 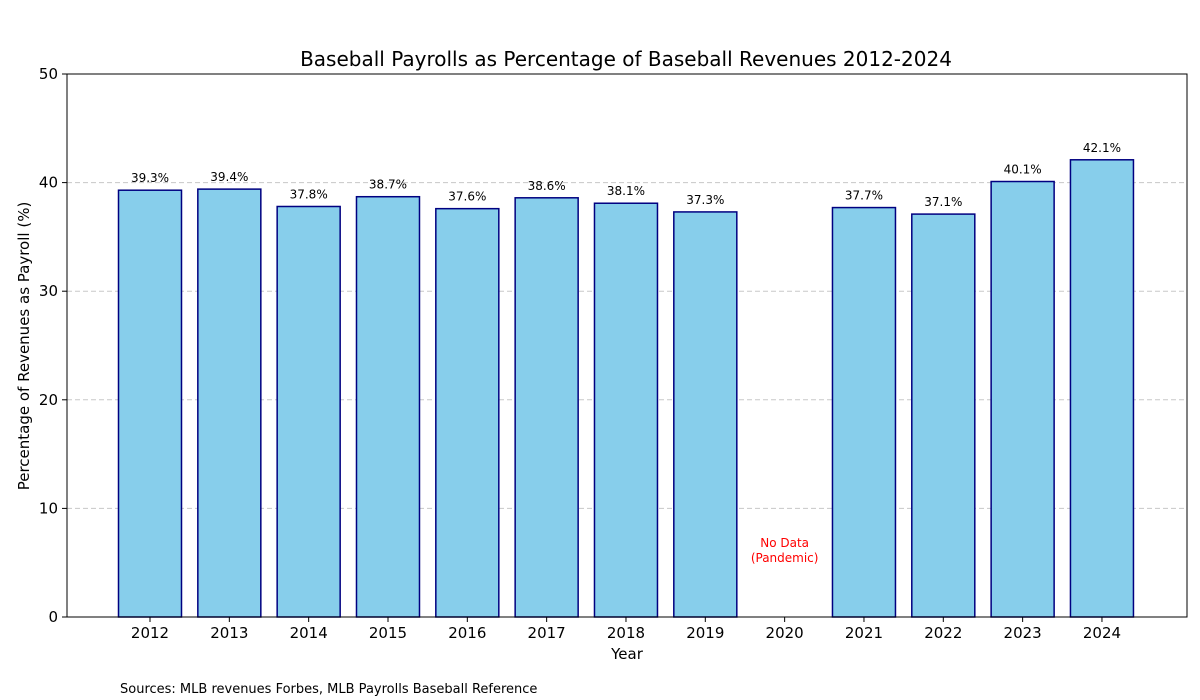 What do you see at coordinates (467, 197) in the screenshot?
I see `data-label-2016: 37.6%` at bounding box center [467, 197].